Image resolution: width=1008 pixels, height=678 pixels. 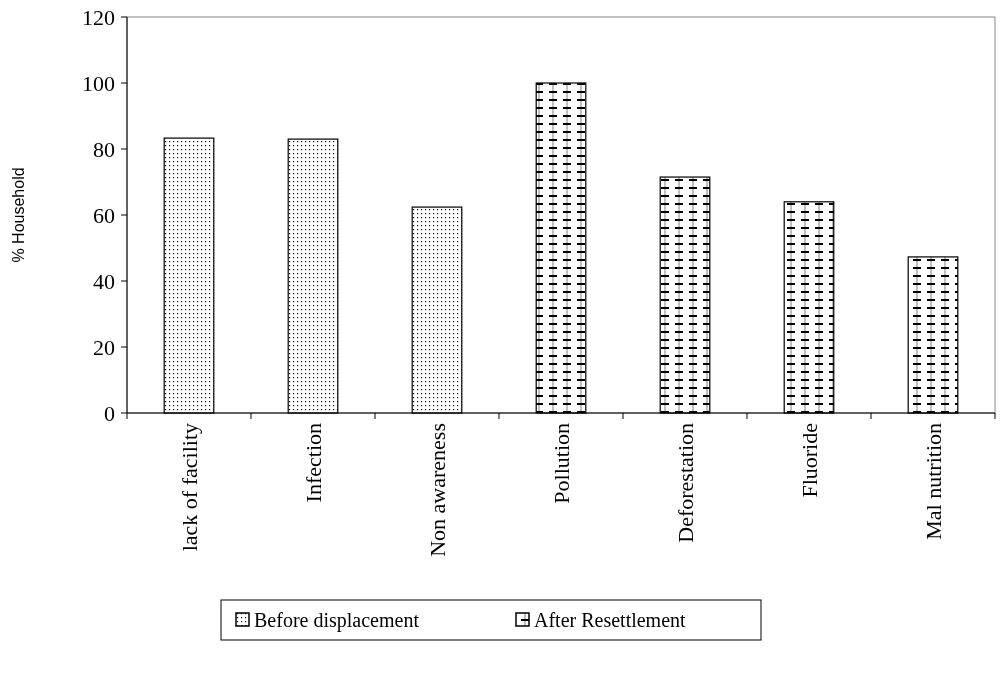 I want to click on y-tick-label: 40, so click(x=104, y=281).